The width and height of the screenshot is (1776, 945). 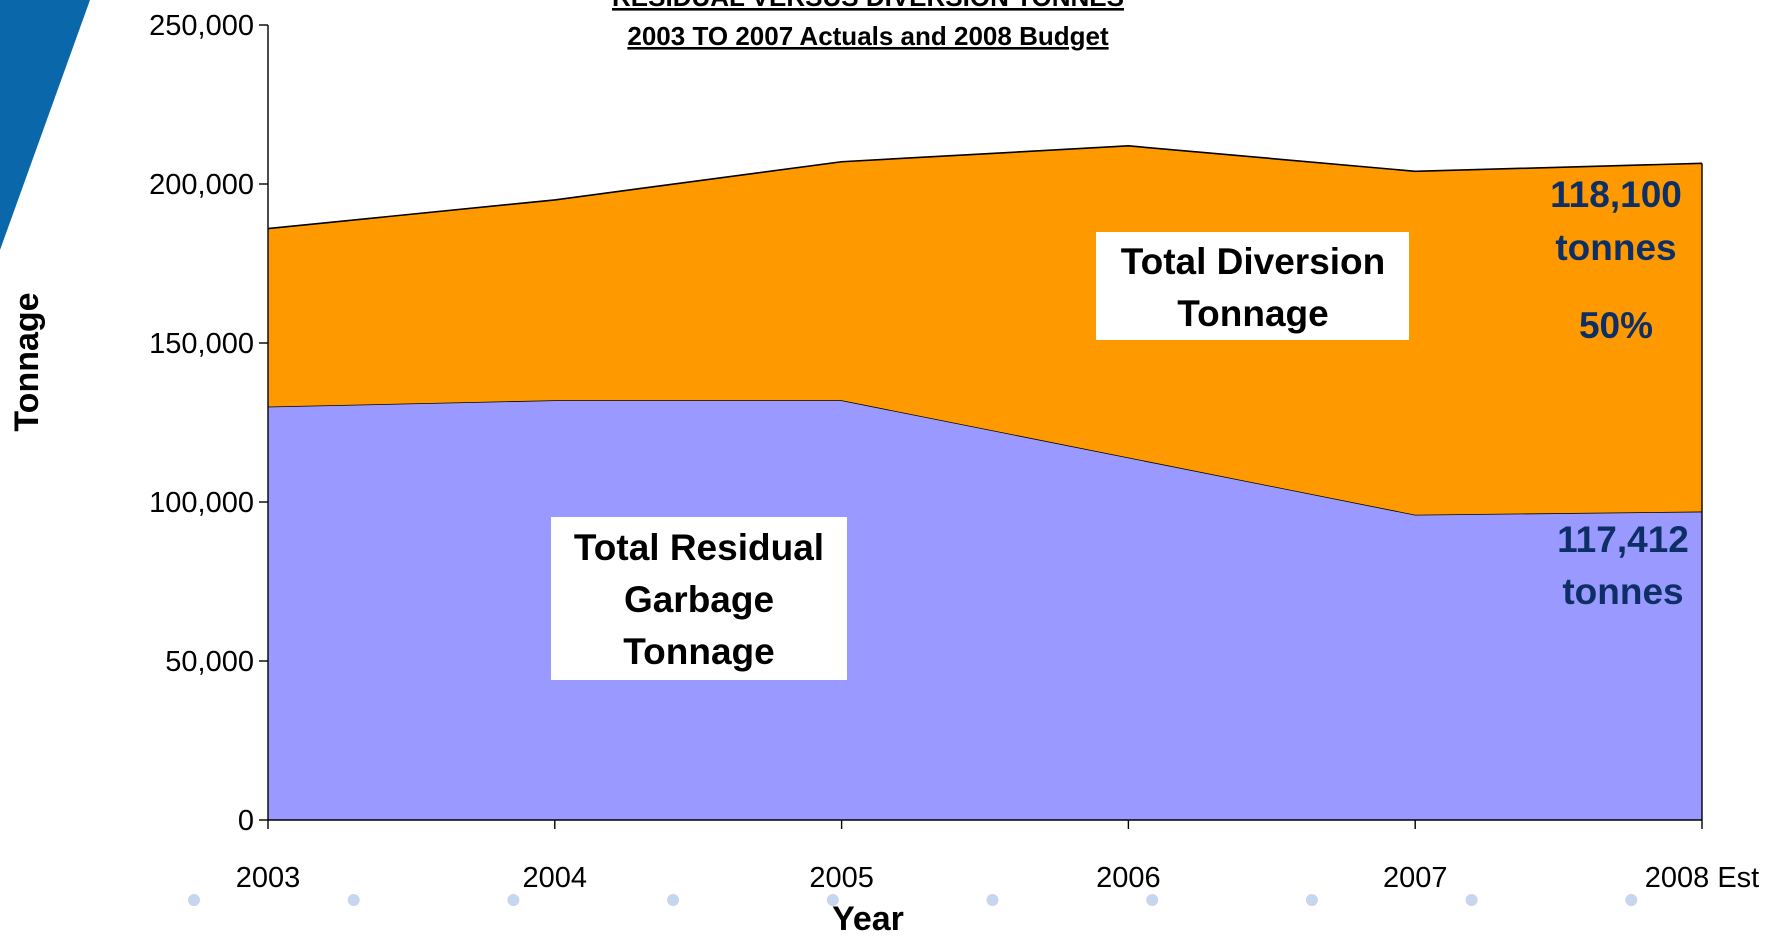 What do you see at coordinates (1623, 539) in the screenshot?
I see `residual-note-amount: 117,412` at bounding box center [1623, 539].